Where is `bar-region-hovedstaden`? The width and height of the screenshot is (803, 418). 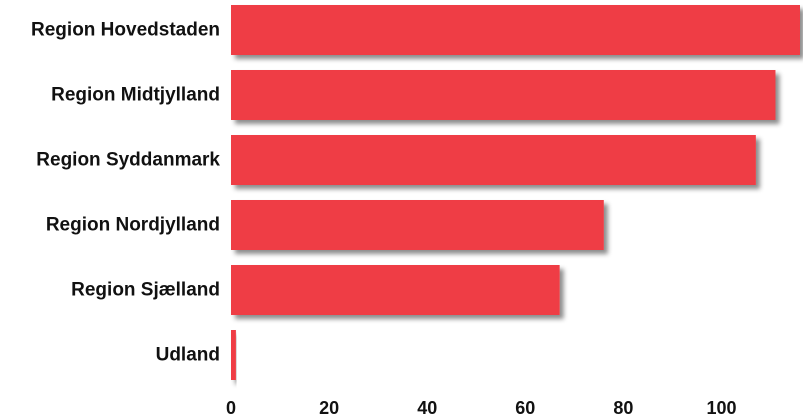 bar-region-hovedstaden is located at coordinates (515, 30).